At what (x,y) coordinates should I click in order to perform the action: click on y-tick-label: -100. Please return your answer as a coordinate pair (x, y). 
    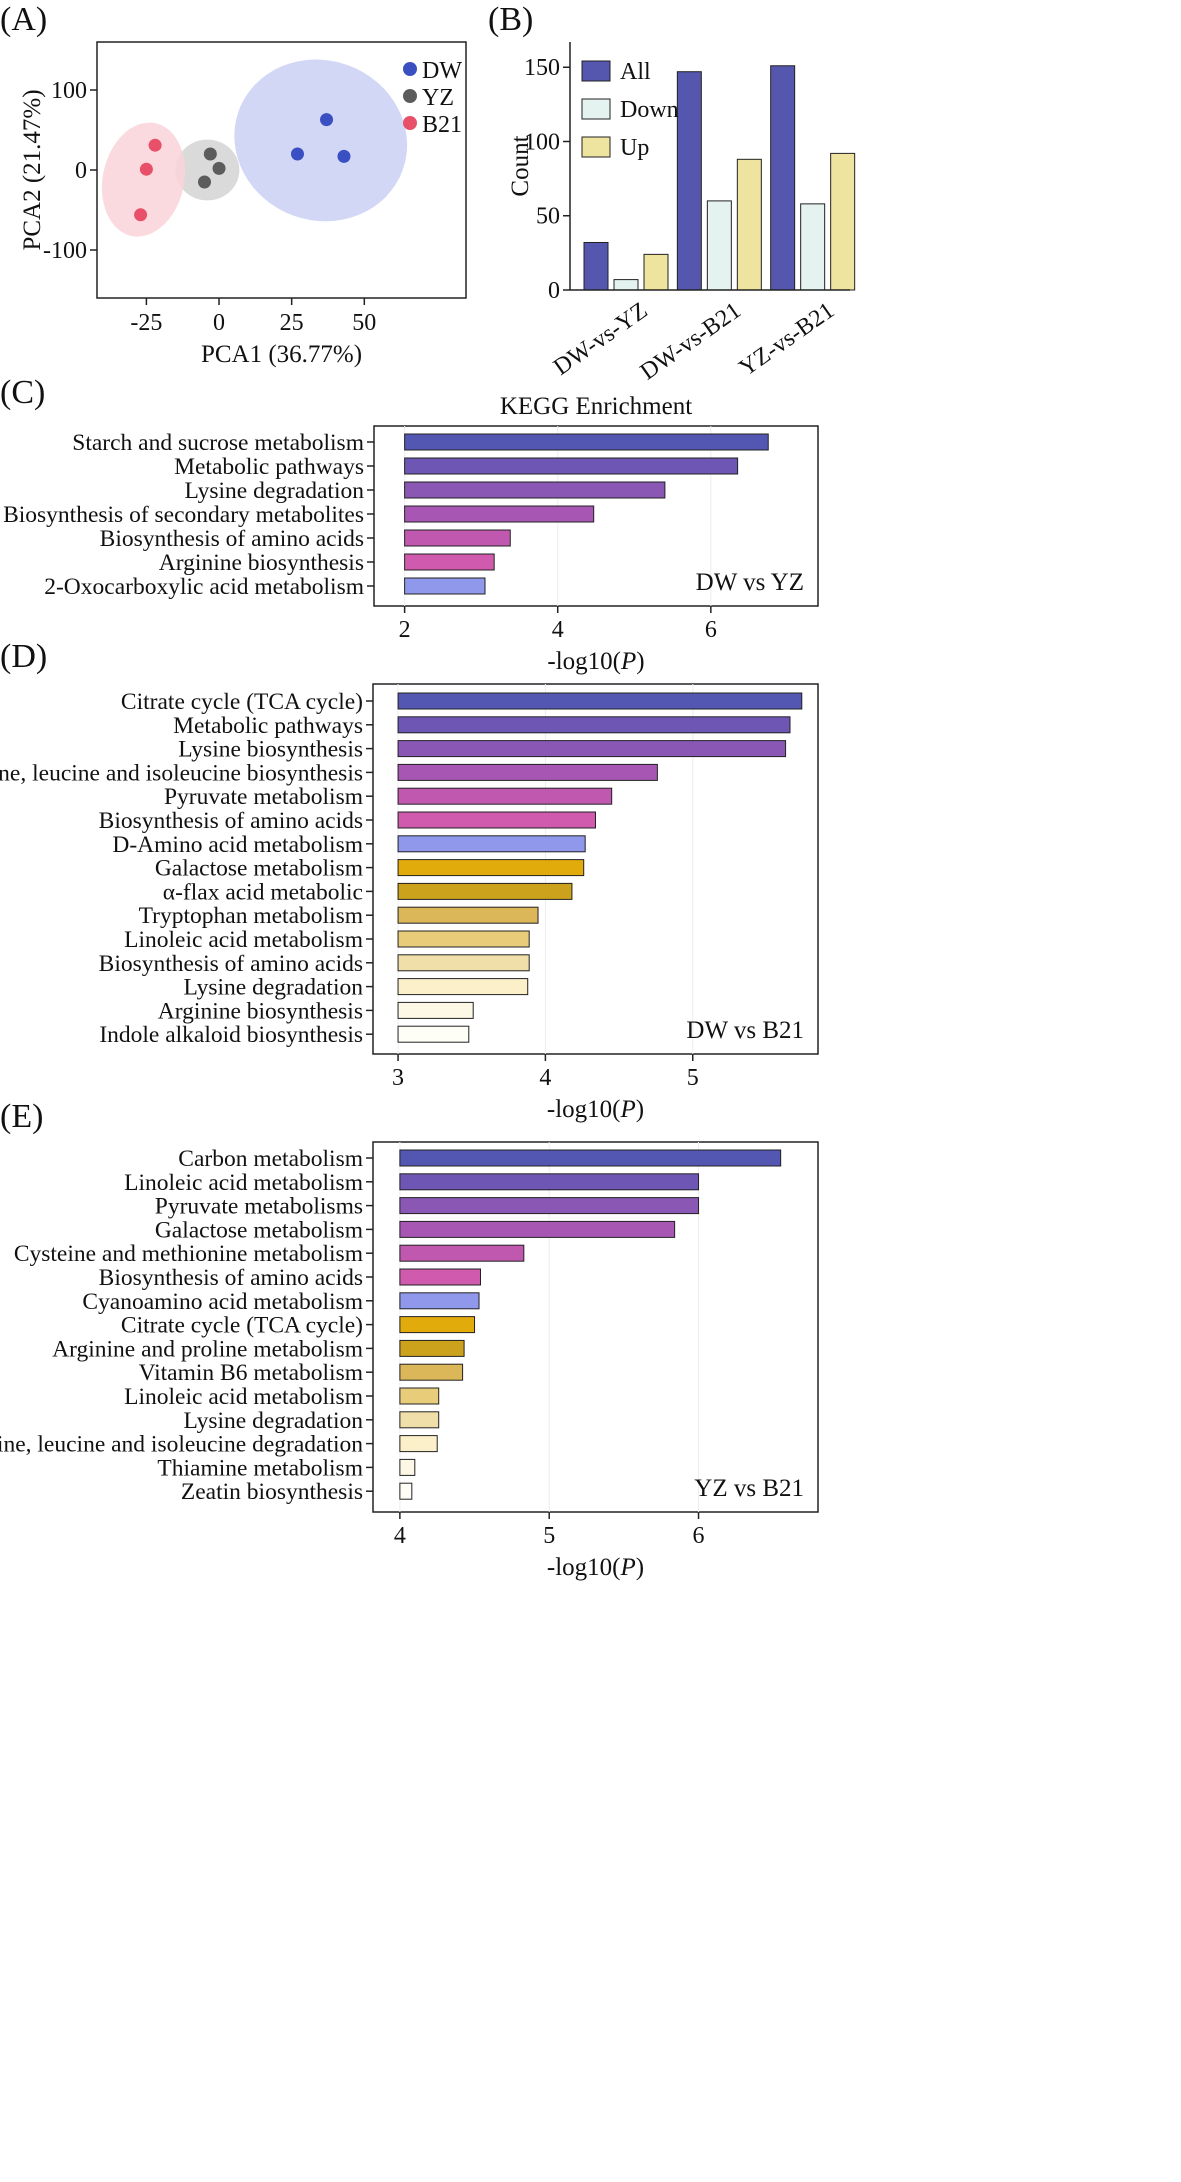
    Looking at the image, I should click on (65, 251).